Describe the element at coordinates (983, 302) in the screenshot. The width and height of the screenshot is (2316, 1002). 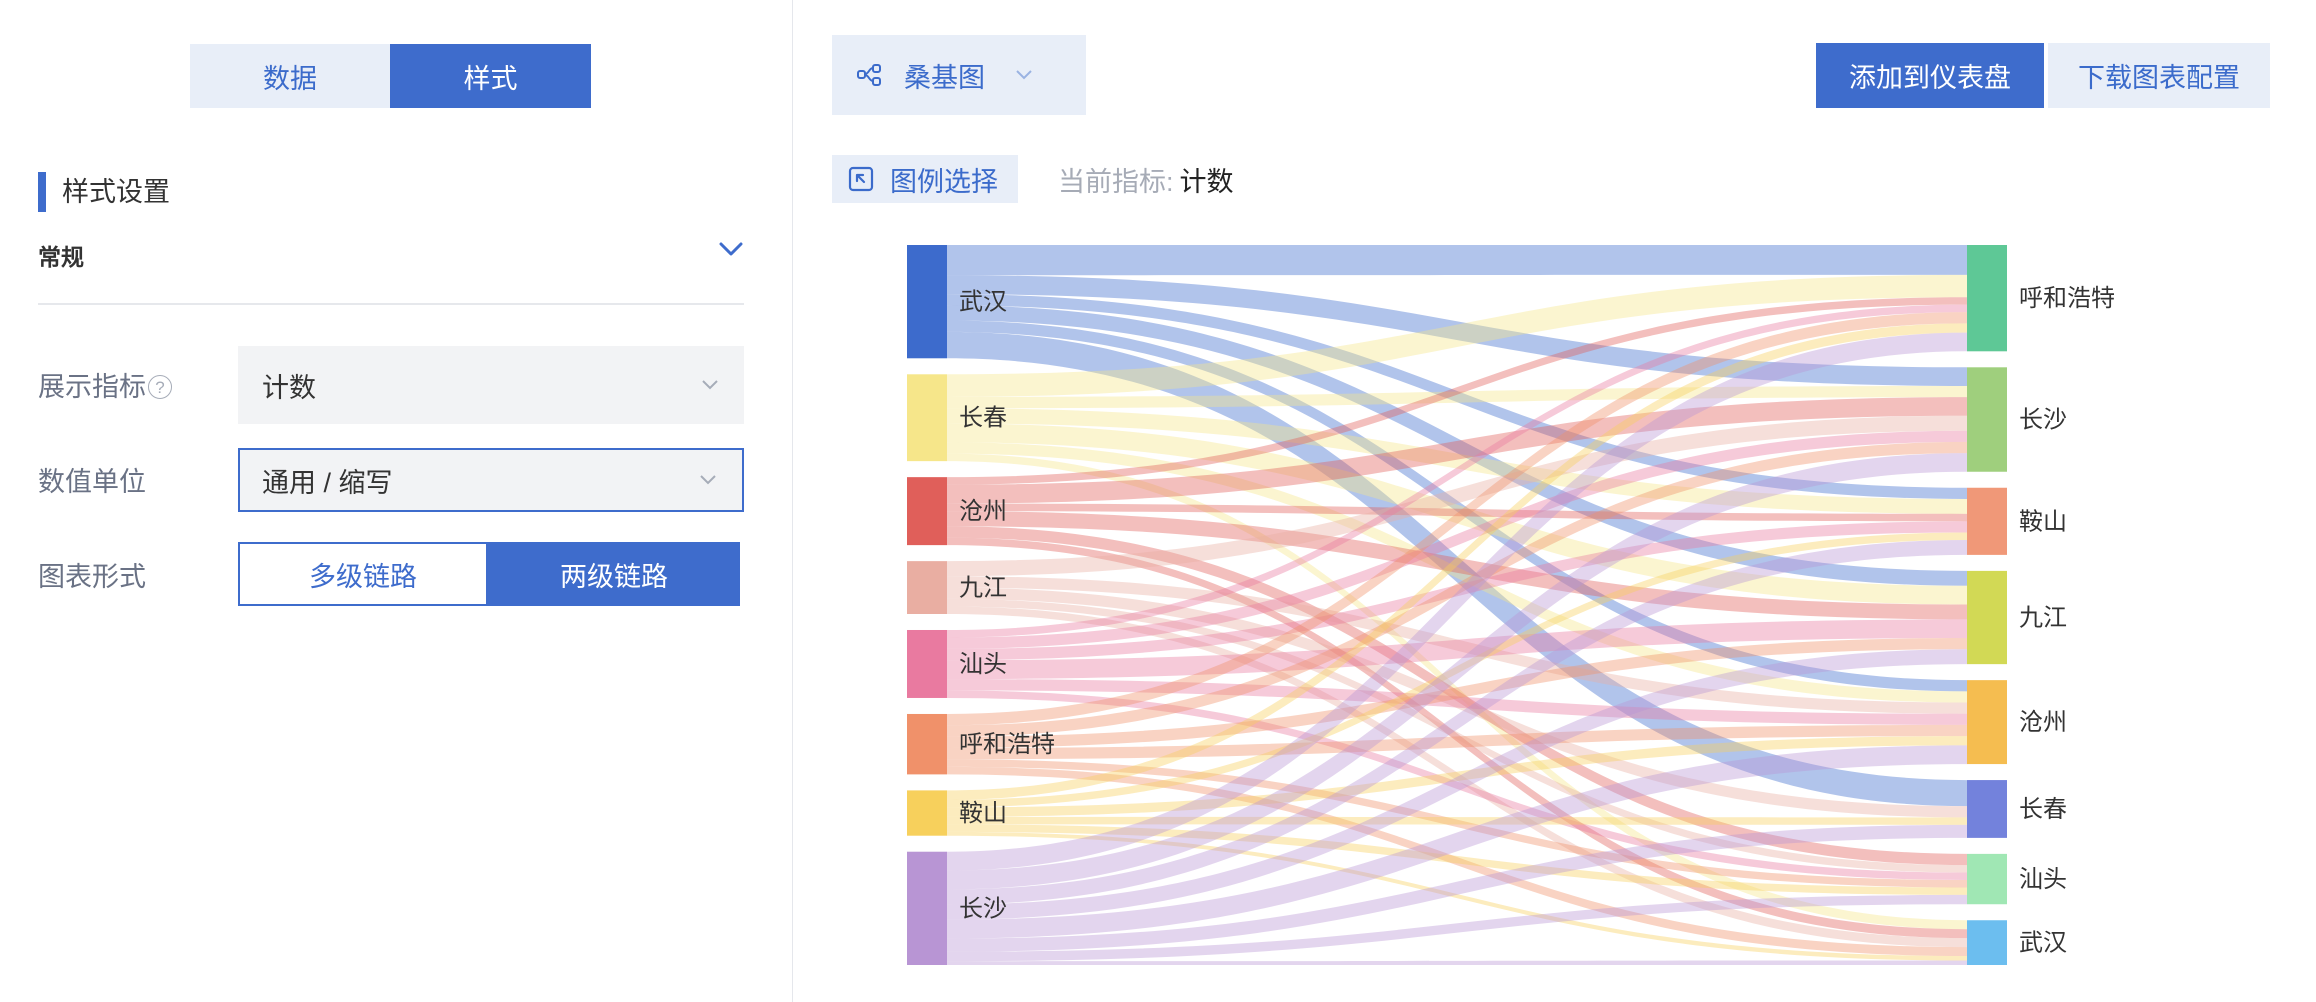
I see `source-node-label: 武汉` at that location.